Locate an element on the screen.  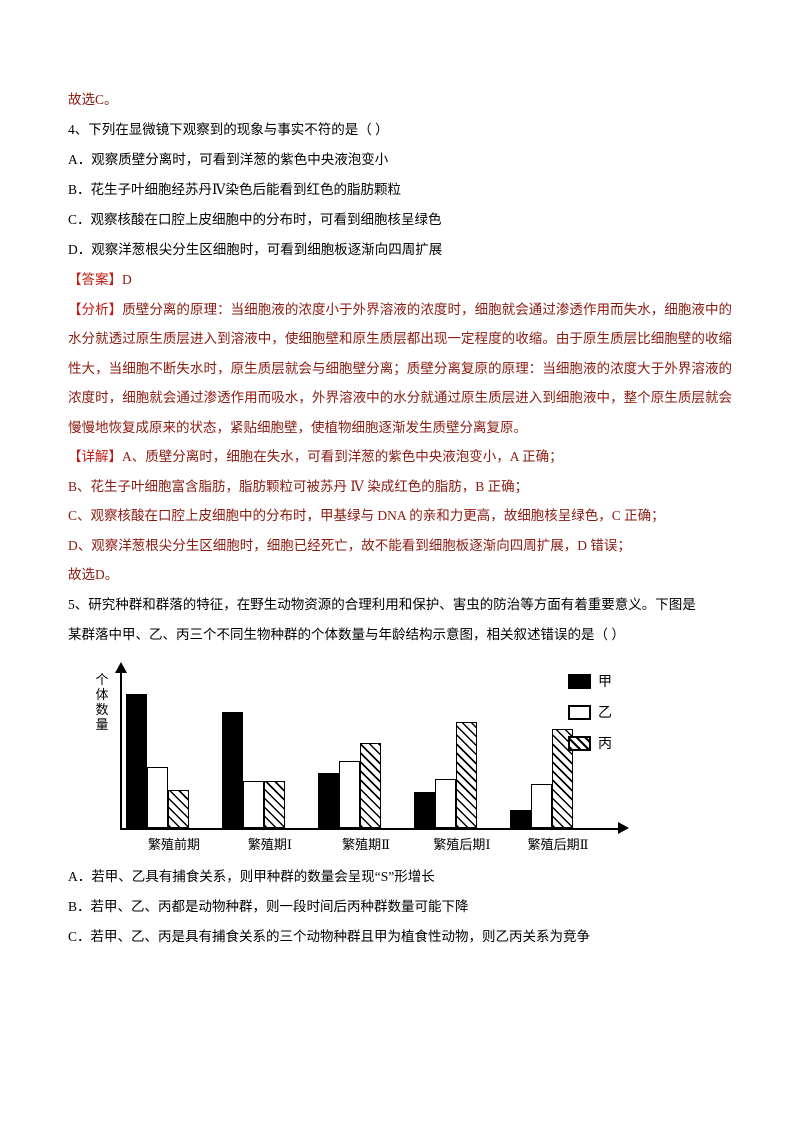
legend-label-yi: 乙 is located at coordinates (605, 713).